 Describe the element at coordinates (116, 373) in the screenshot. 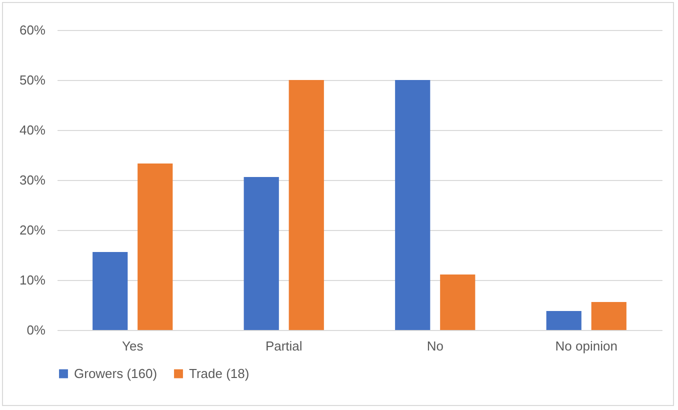

I see `legend-label: Growers (160)` at that location.